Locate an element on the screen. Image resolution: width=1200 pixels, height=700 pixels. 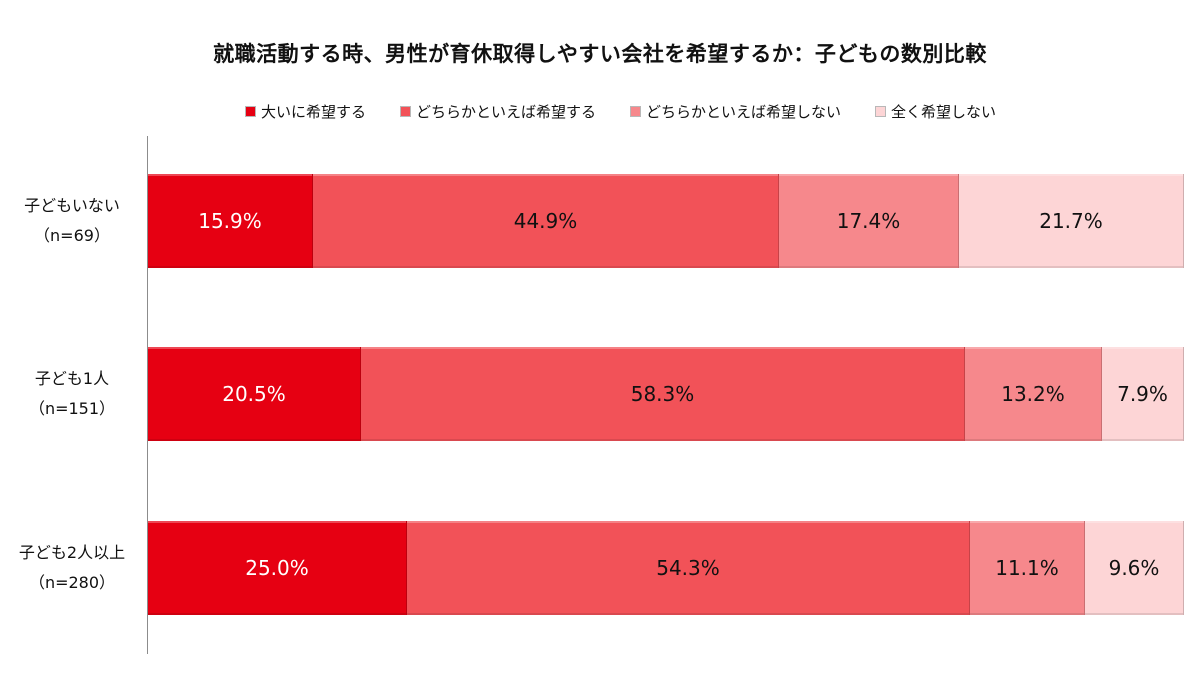
stacked-bar: 15.9% 44.9% 17.4% 21.7% is located at coordinates (666, 221).